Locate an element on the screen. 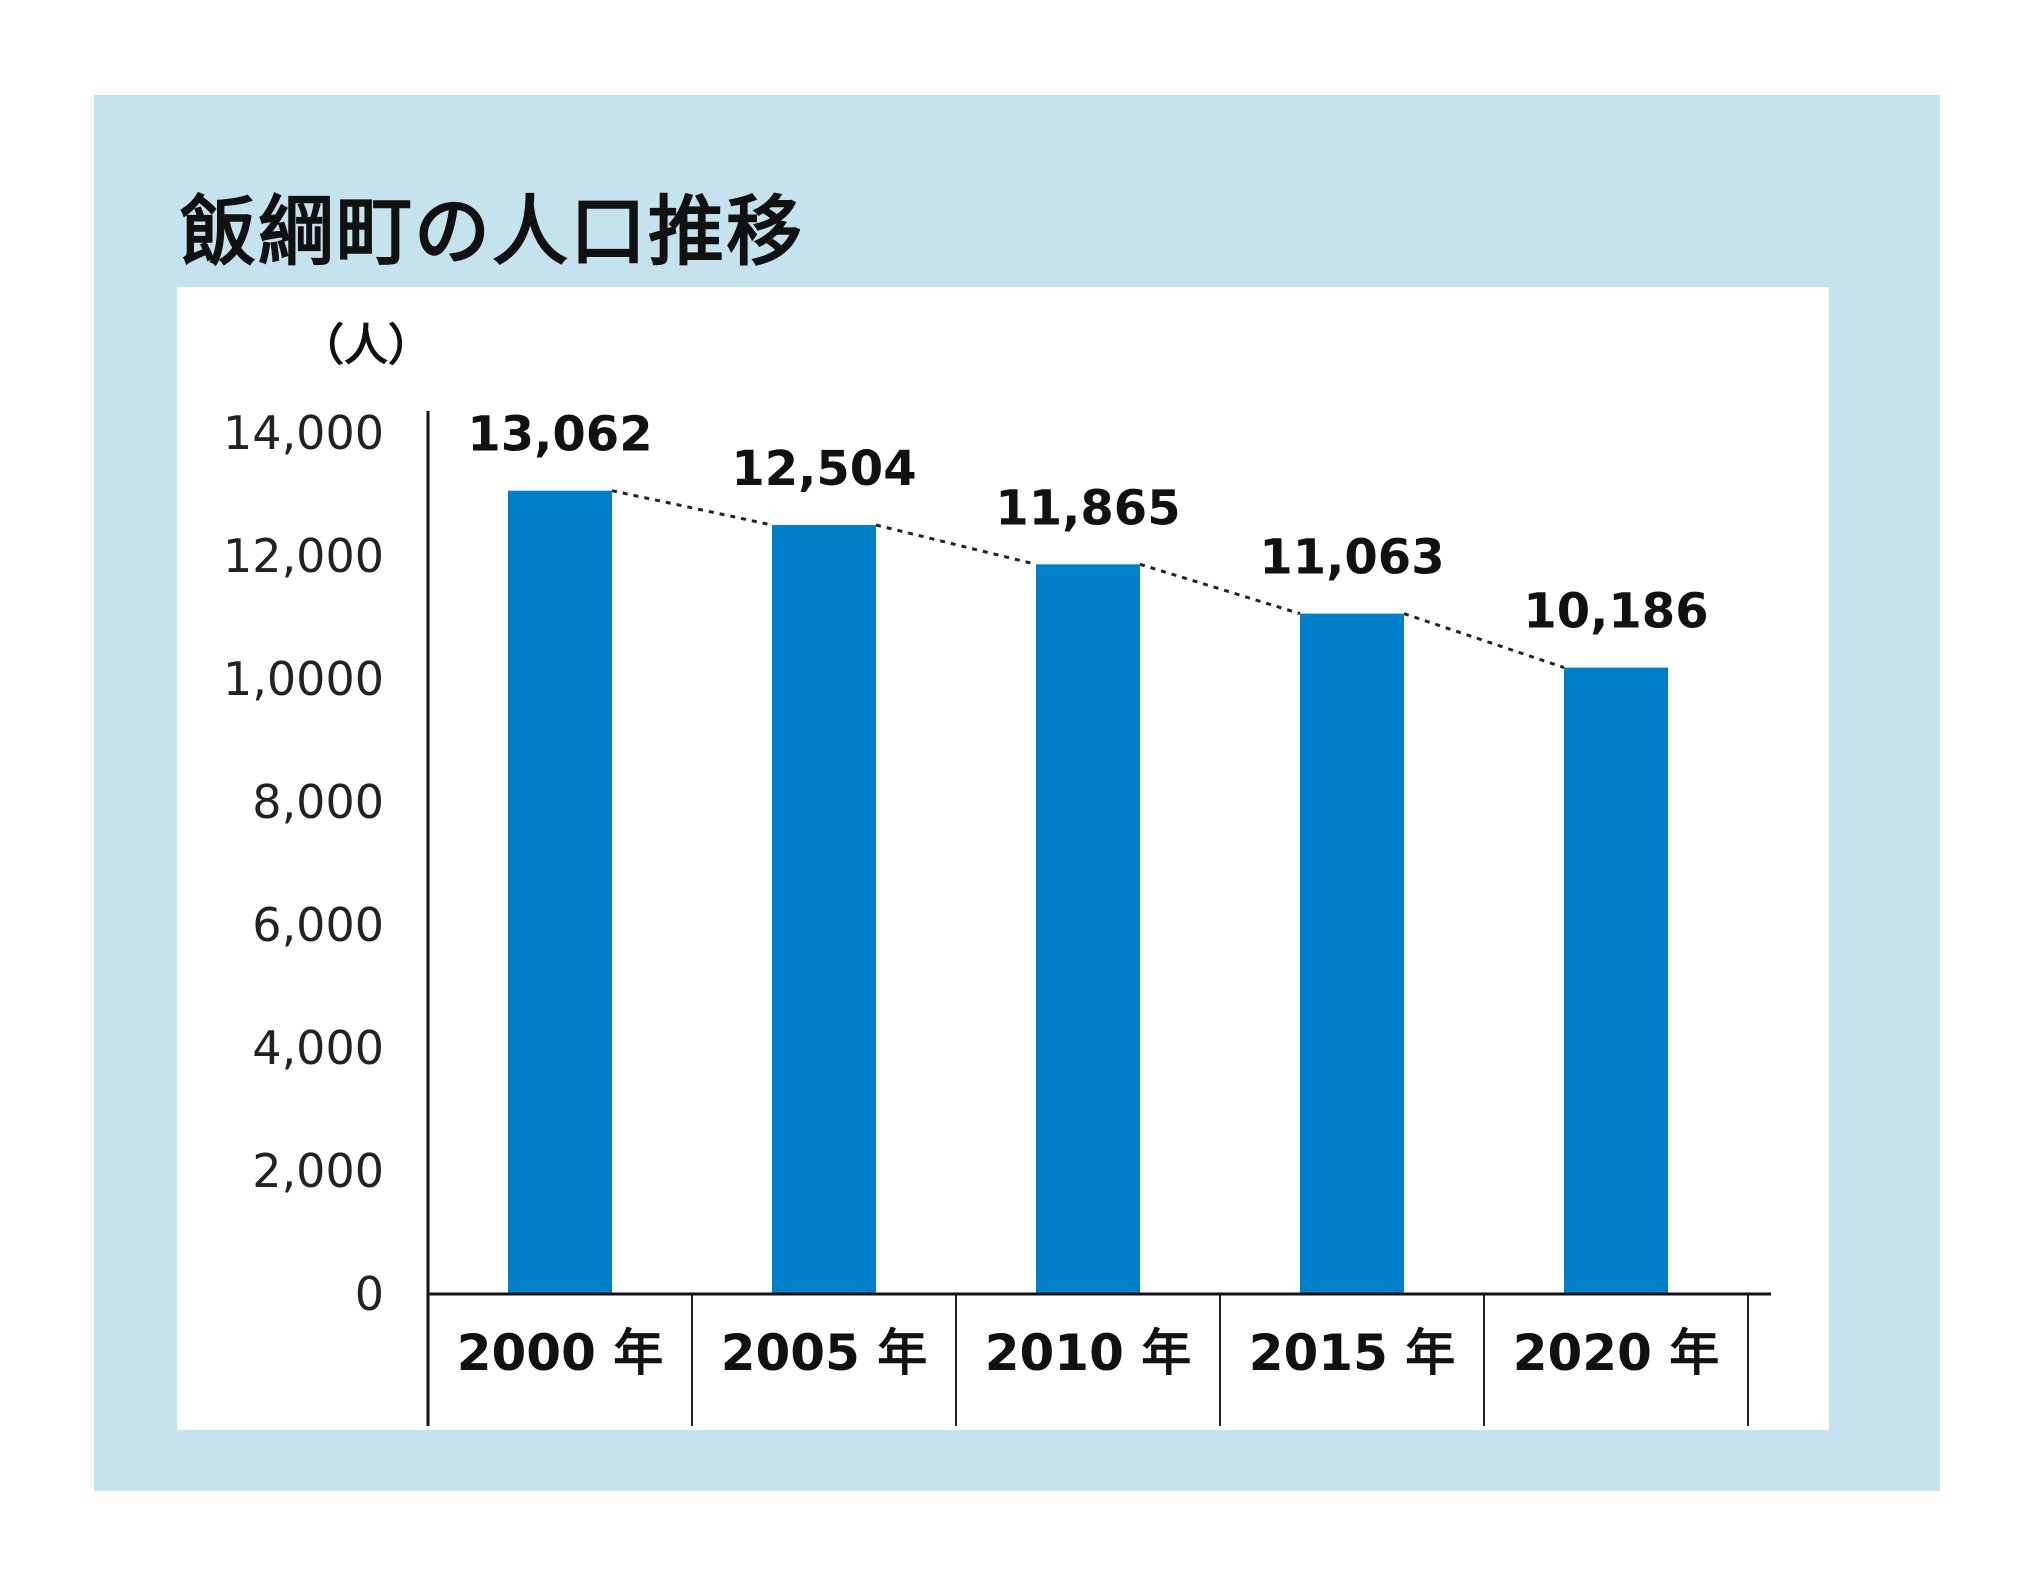  y-tick-label: 1,0000 is located at coordinates (303, 679).